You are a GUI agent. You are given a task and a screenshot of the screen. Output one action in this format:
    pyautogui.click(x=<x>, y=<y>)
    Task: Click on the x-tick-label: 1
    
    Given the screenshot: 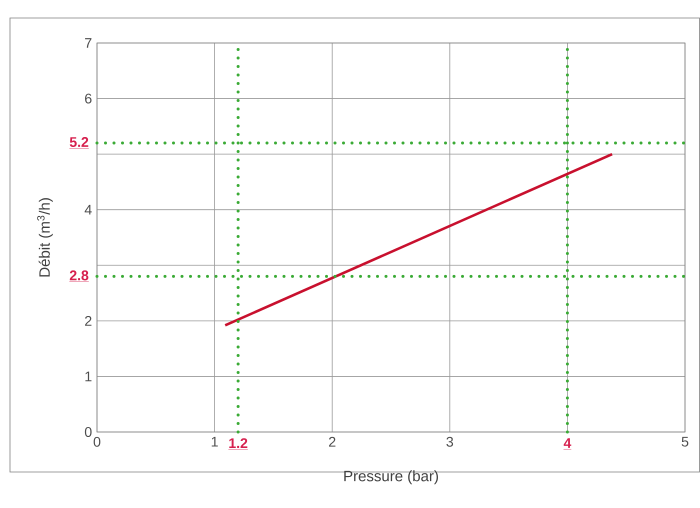 What is the action you would take?
    pyautogui.click(x=215, y=441)
    